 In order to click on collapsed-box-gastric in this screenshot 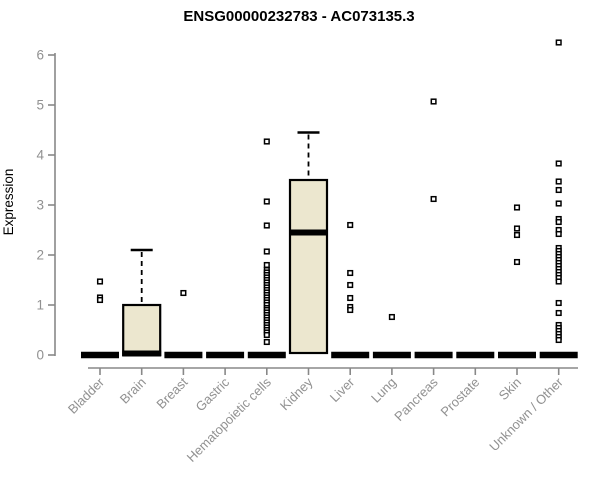, I will do `click(225, 355)`.